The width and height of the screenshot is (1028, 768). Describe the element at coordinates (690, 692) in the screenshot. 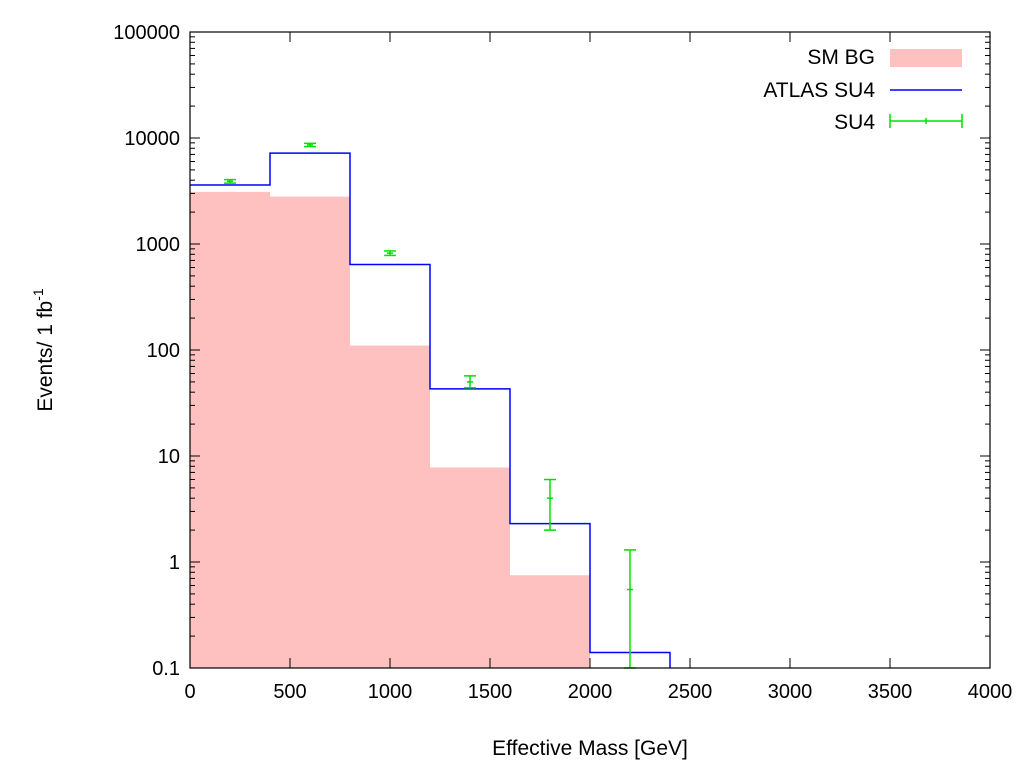

I see `x-tick-label: 2500` at that location.